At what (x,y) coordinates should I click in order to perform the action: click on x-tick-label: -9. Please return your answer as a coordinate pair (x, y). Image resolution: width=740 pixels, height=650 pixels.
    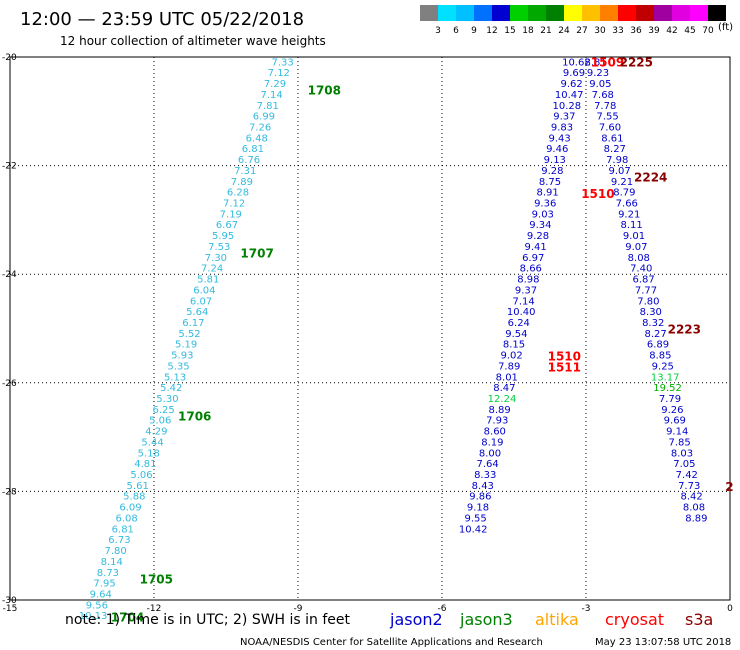
    Looking at the image, I should click on (298, 609).